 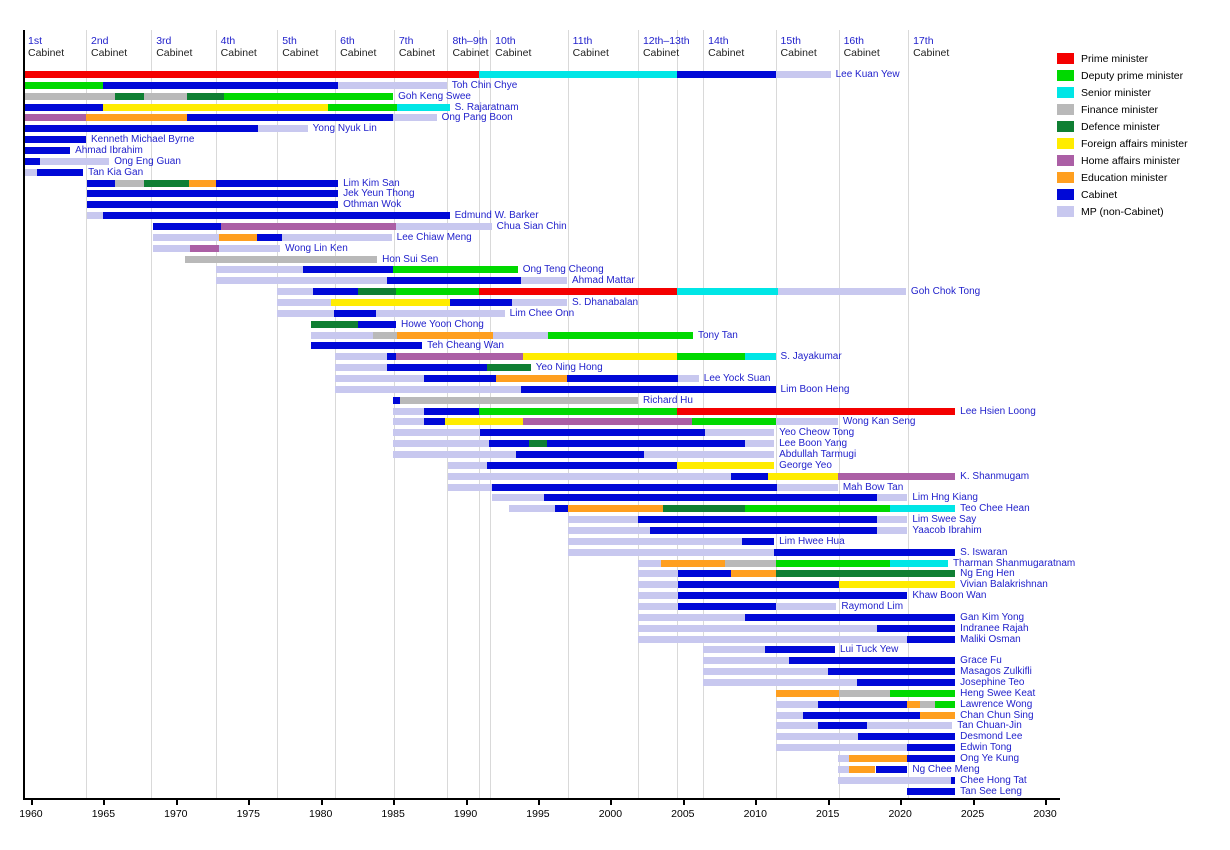 What do you see at coordinates (496, 216) in the screenshot?
I see `person-label: Edmund W. Barker` at bounding box center [496, 216].